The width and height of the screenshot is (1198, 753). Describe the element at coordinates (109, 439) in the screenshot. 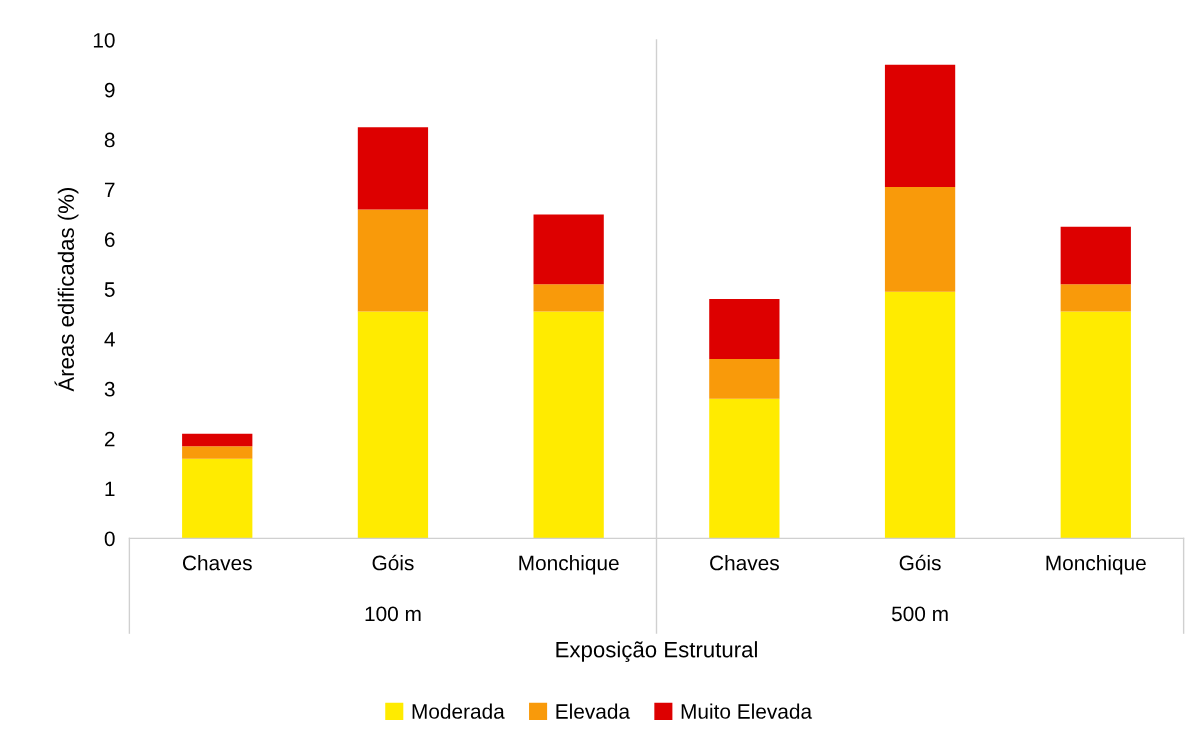

I see `y-tick-label: 2` at that location.